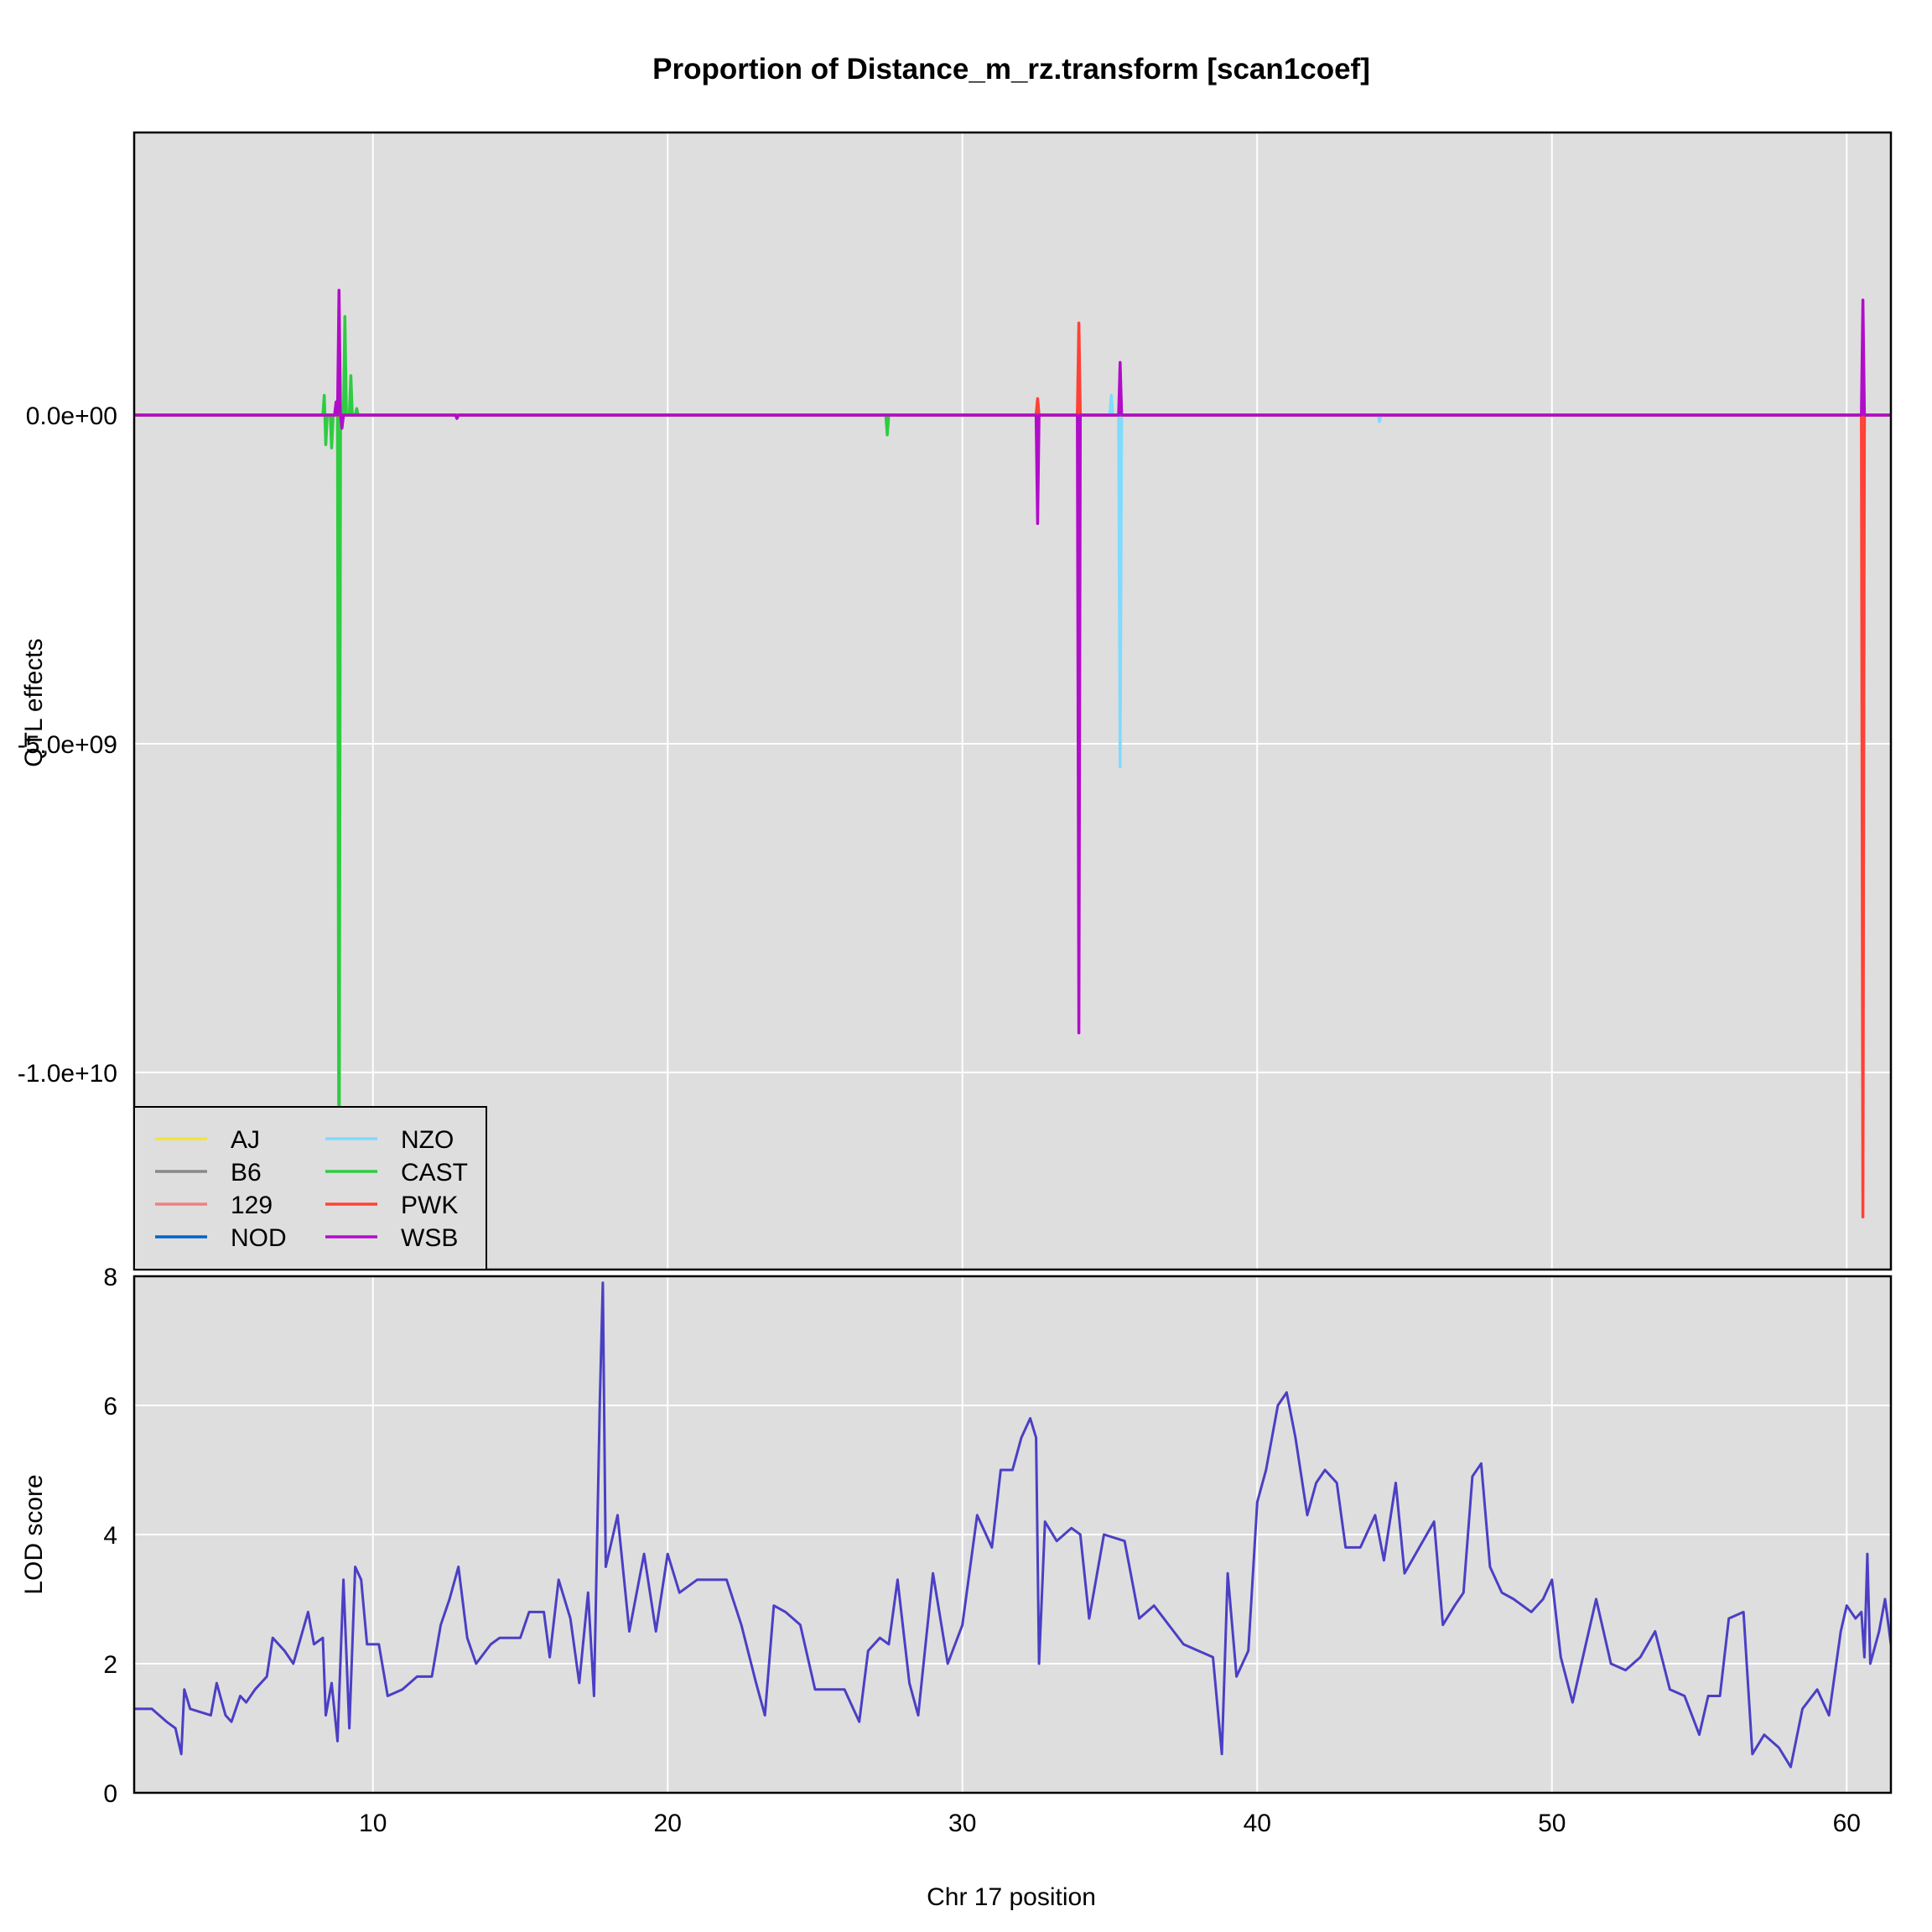 This screenshot has width=1932, height=1932. I want to click on x-tick-label: 10, so click(373, 1823).